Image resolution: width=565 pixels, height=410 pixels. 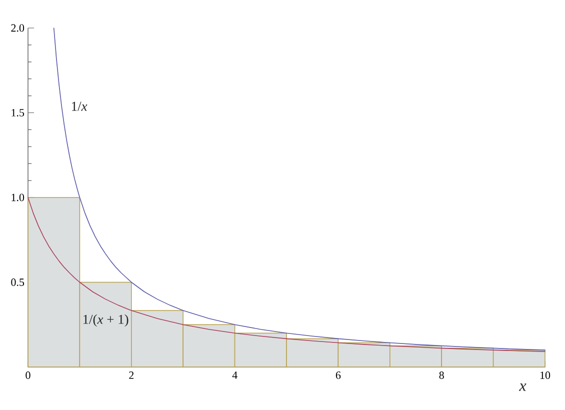 I want to click on y-tick-label: 2.0, so click(x=17, y=28).